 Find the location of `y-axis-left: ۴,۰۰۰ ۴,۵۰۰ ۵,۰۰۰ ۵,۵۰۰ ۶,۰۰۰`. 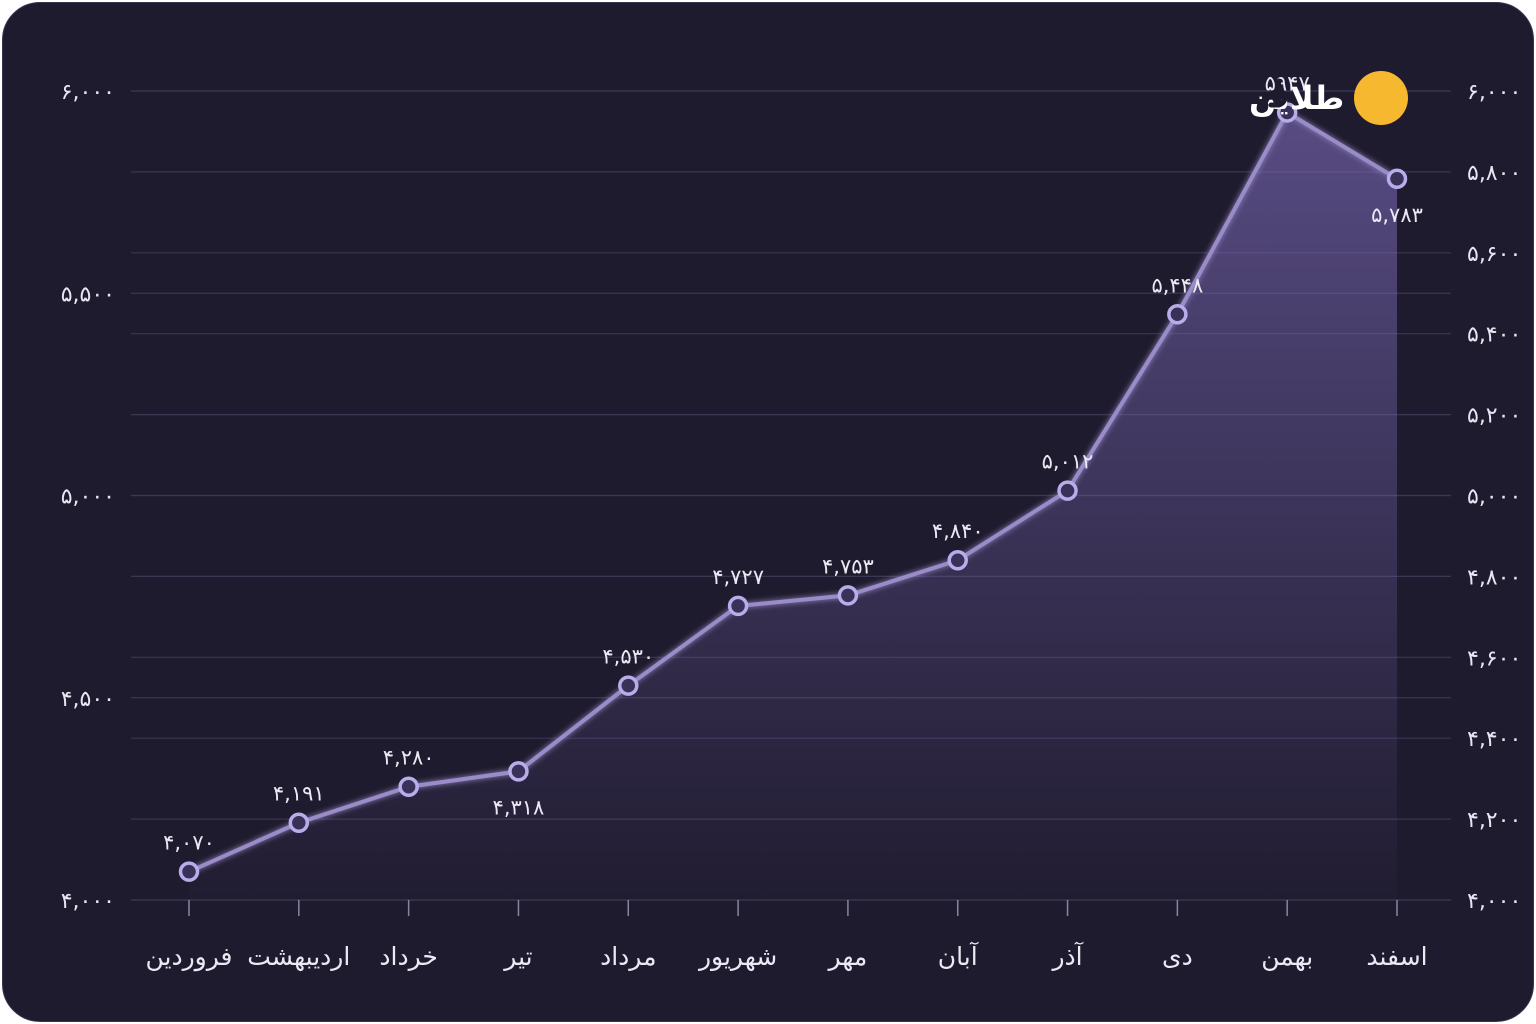

y-axis-left: ۴,۰۰۰ ۴,۵۰۰ ۵,۰۰۰ ۵,۵۰۰ ۶,۰۰۰ is located at coordinates (88, 497).